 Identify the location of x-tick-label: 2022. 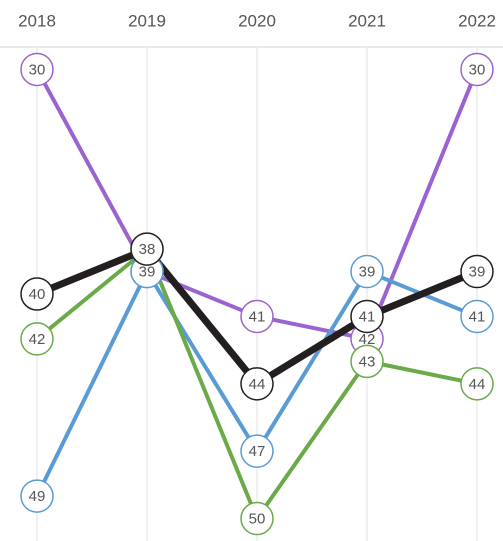
(477, 20).